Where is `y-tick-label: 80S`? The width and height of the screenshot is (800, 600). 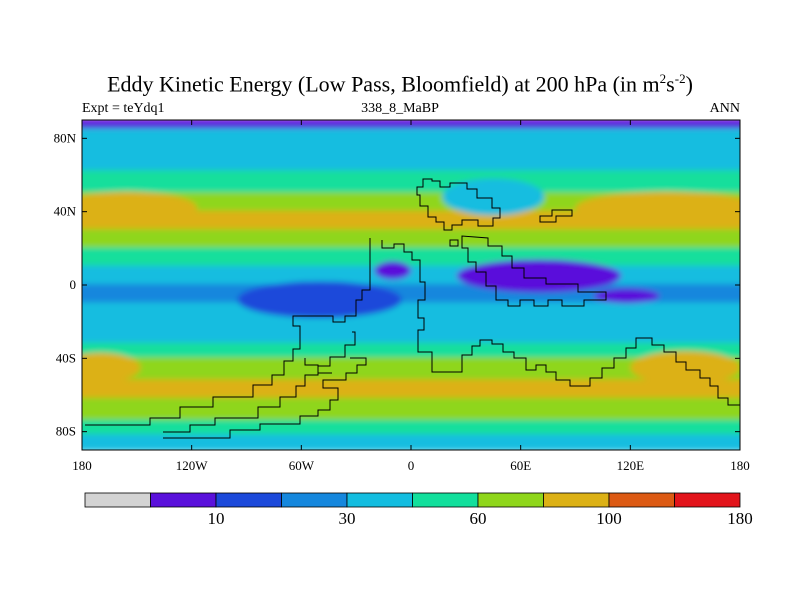 y-tick-label: 80S is located at coordinates (66, 431).